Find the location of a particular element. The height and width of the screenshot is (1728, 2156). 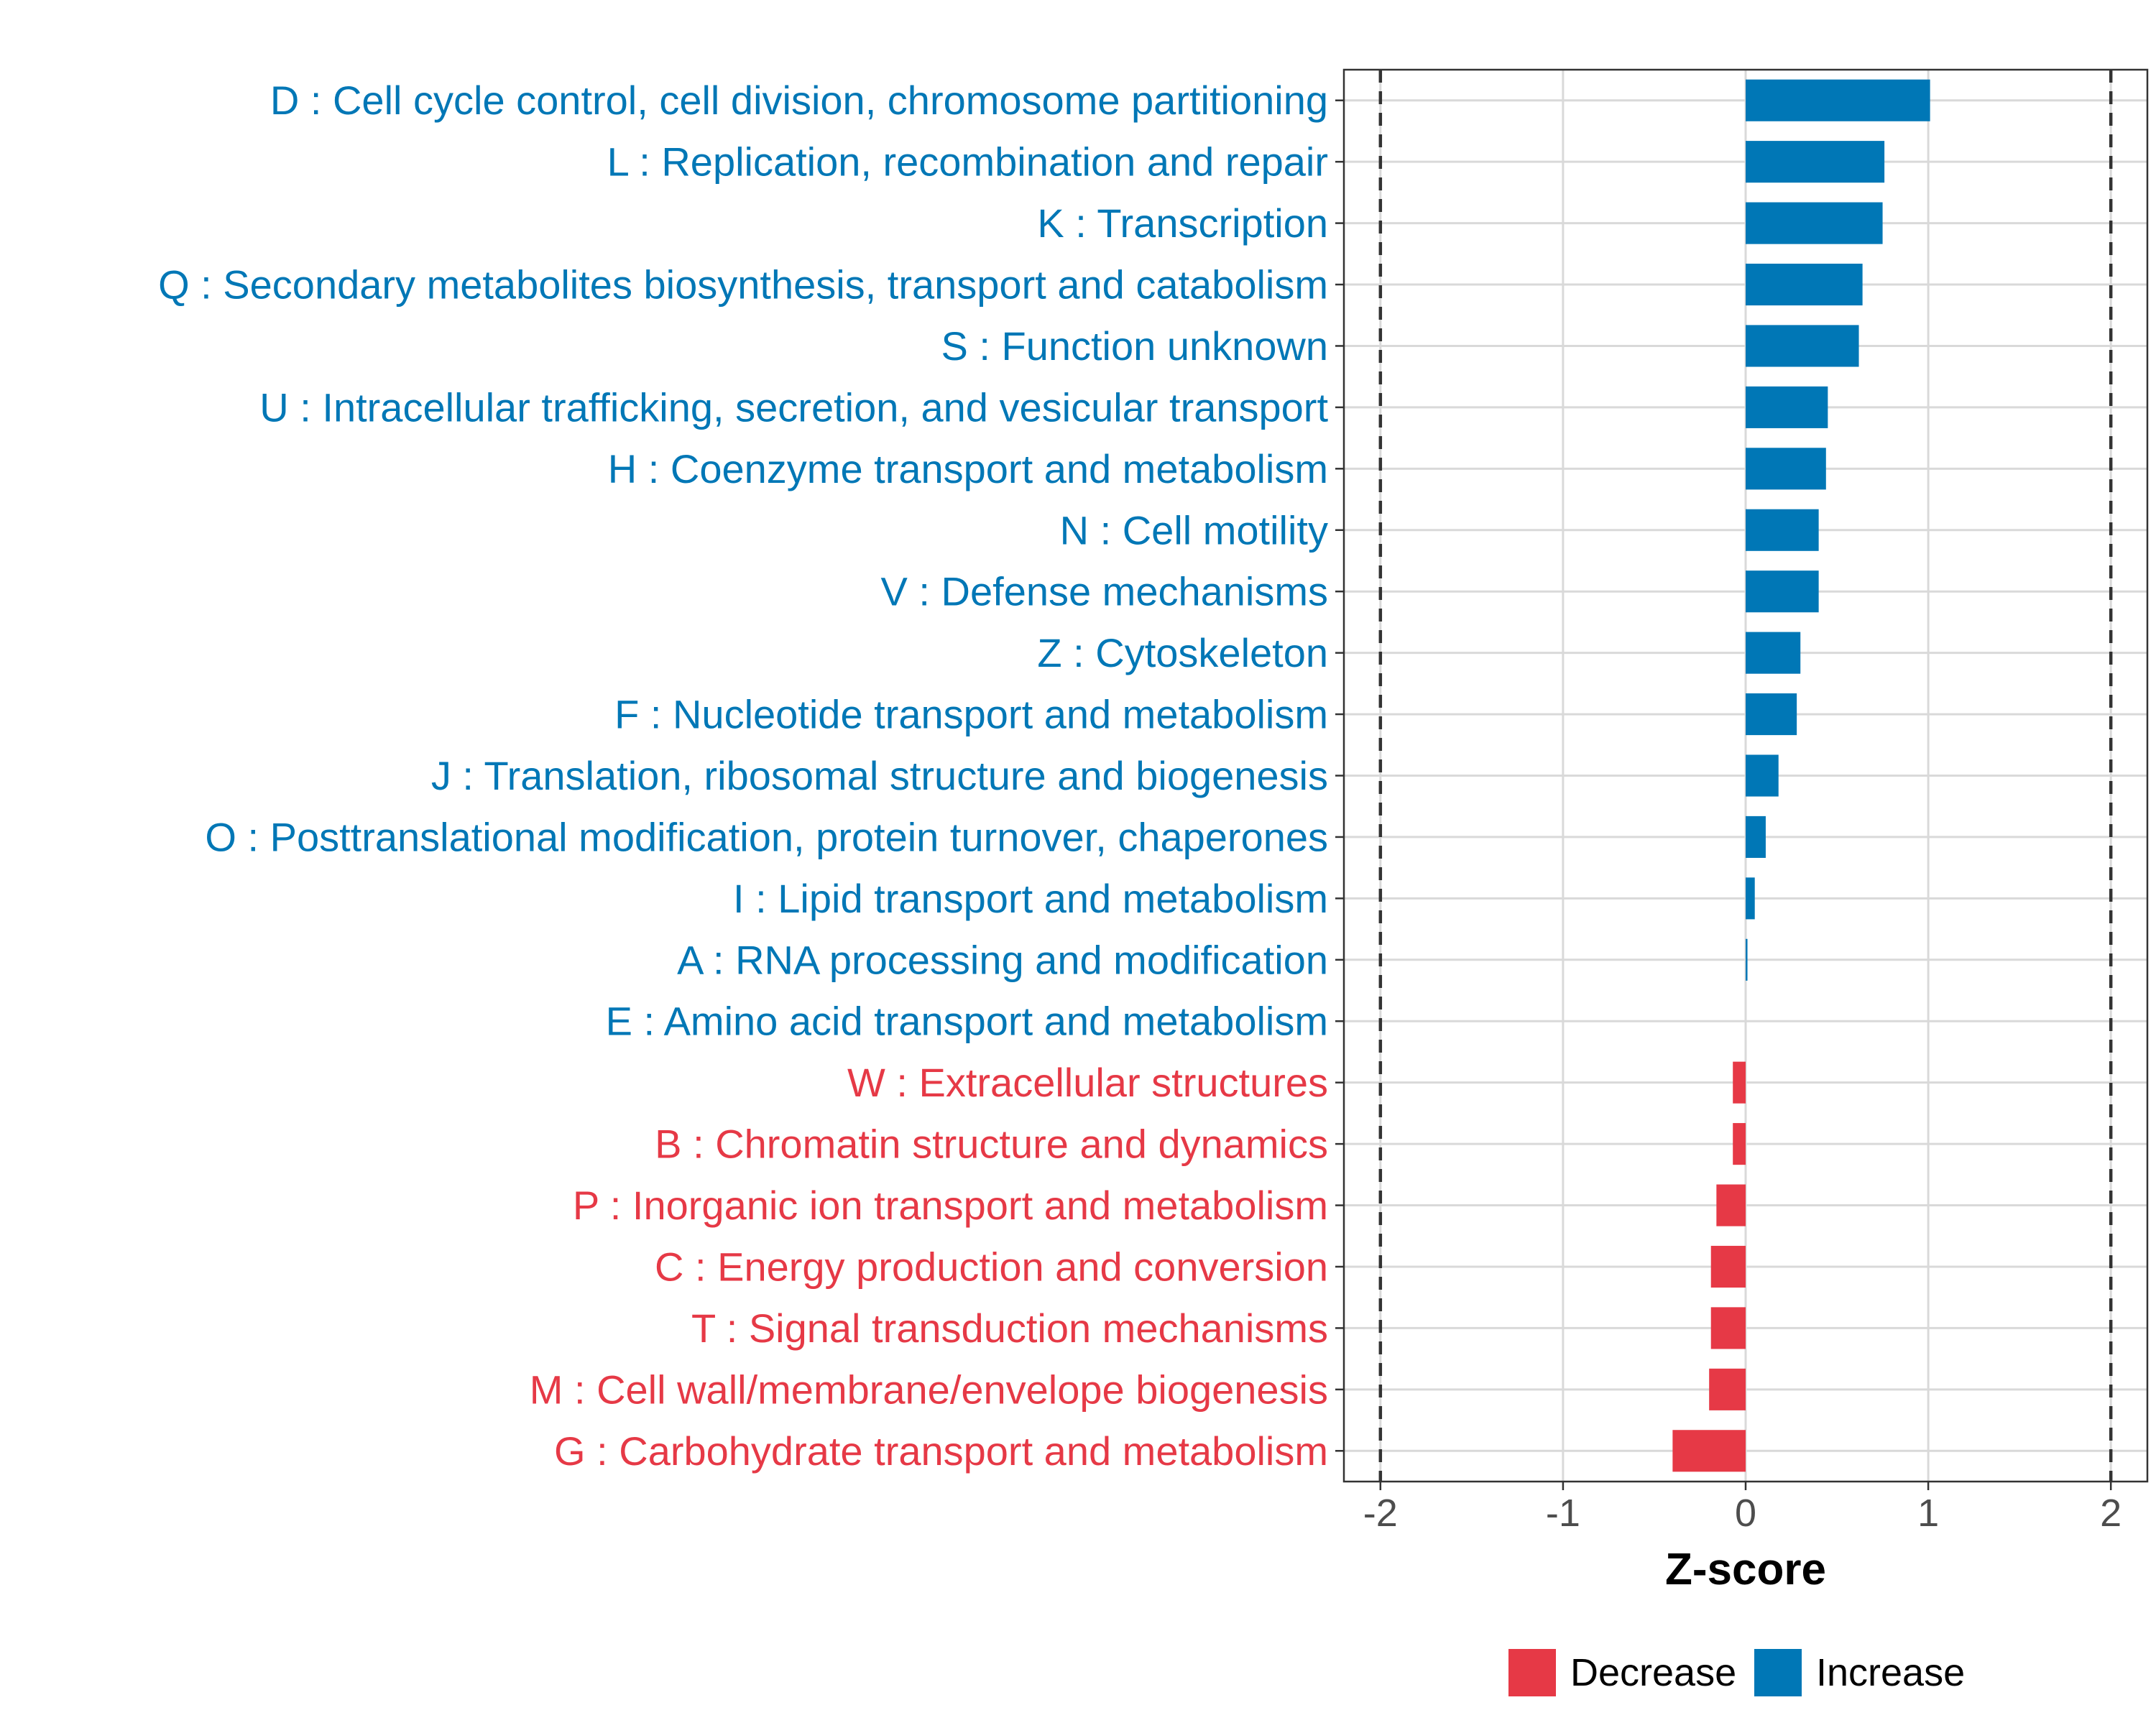

legend-label: Decrease is located at coordinates (1653, 1673).